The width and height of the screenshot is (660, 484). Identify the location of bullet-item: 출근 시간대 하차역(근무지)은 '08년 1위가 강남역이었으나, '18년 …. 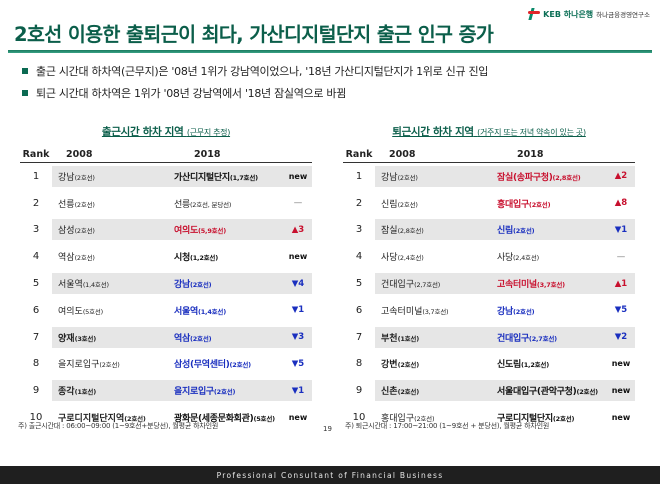
(255, 71).